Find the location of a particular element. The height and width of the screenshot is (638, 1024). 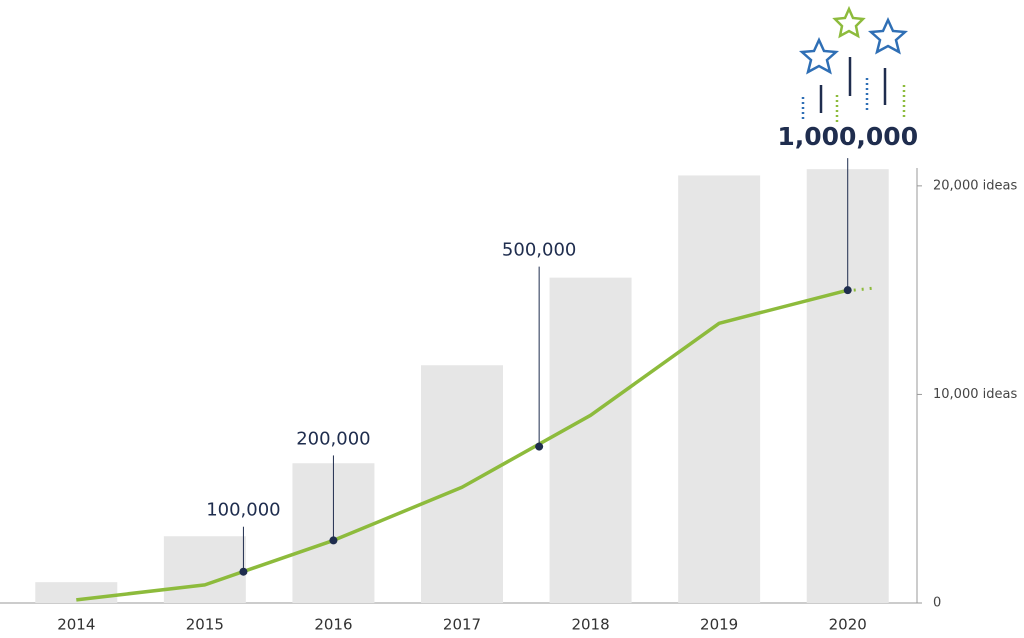

x-tick-label: 2017 is located at coordinates (462, 625).